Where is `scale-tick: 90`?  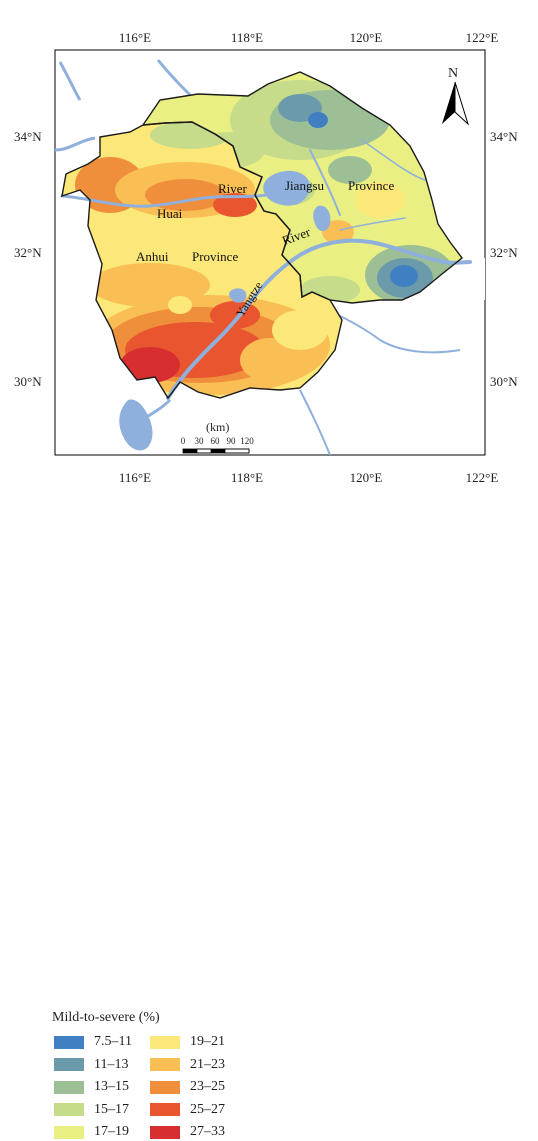 scale-tick: 90 is located at coordinates (231, 441).